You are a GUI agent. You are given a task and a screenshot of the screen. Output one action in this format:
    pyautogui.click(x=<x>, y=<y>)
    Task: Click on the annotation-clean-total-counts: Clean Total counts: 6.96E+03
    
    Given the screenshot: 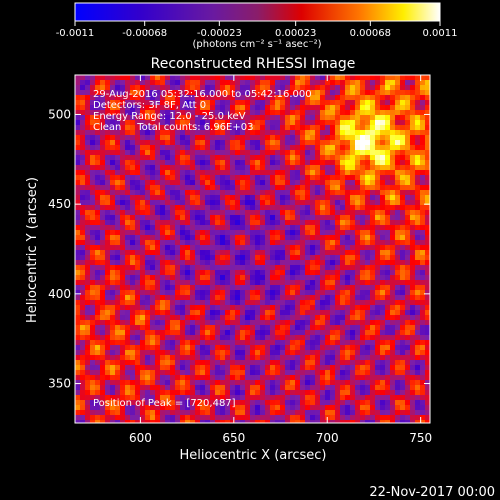 What is the action you would take?
    pyautogui.click(x=173, y=127)
    